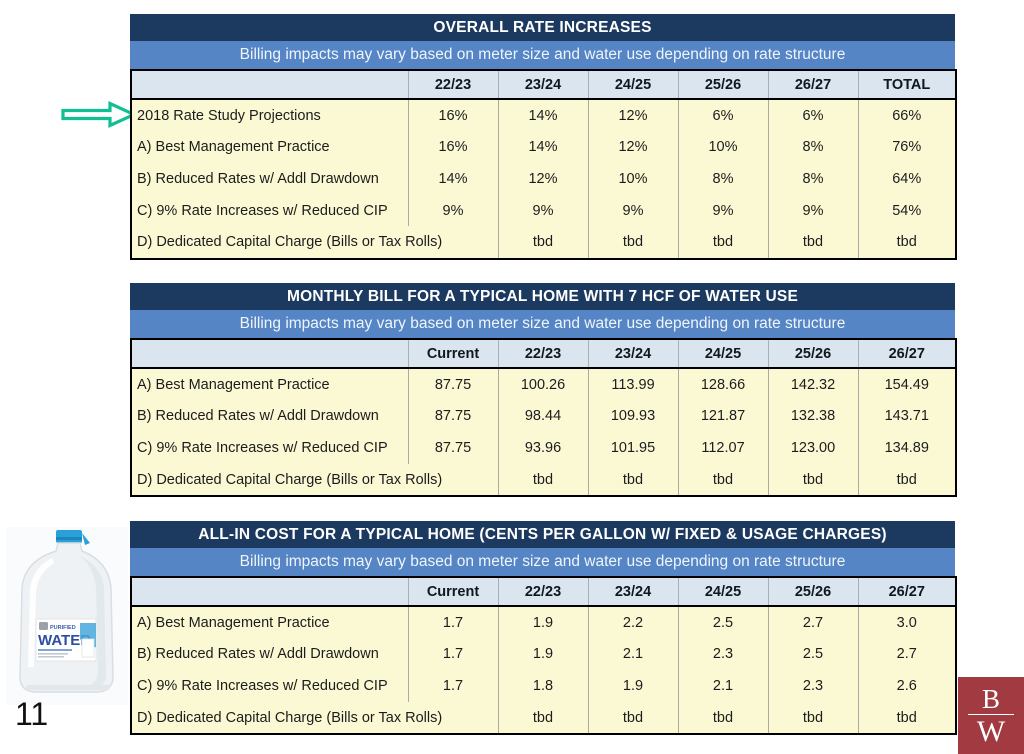 The image size is (1024, 754). I want to click on column-header-cell: 22/23, so click(543, 592).